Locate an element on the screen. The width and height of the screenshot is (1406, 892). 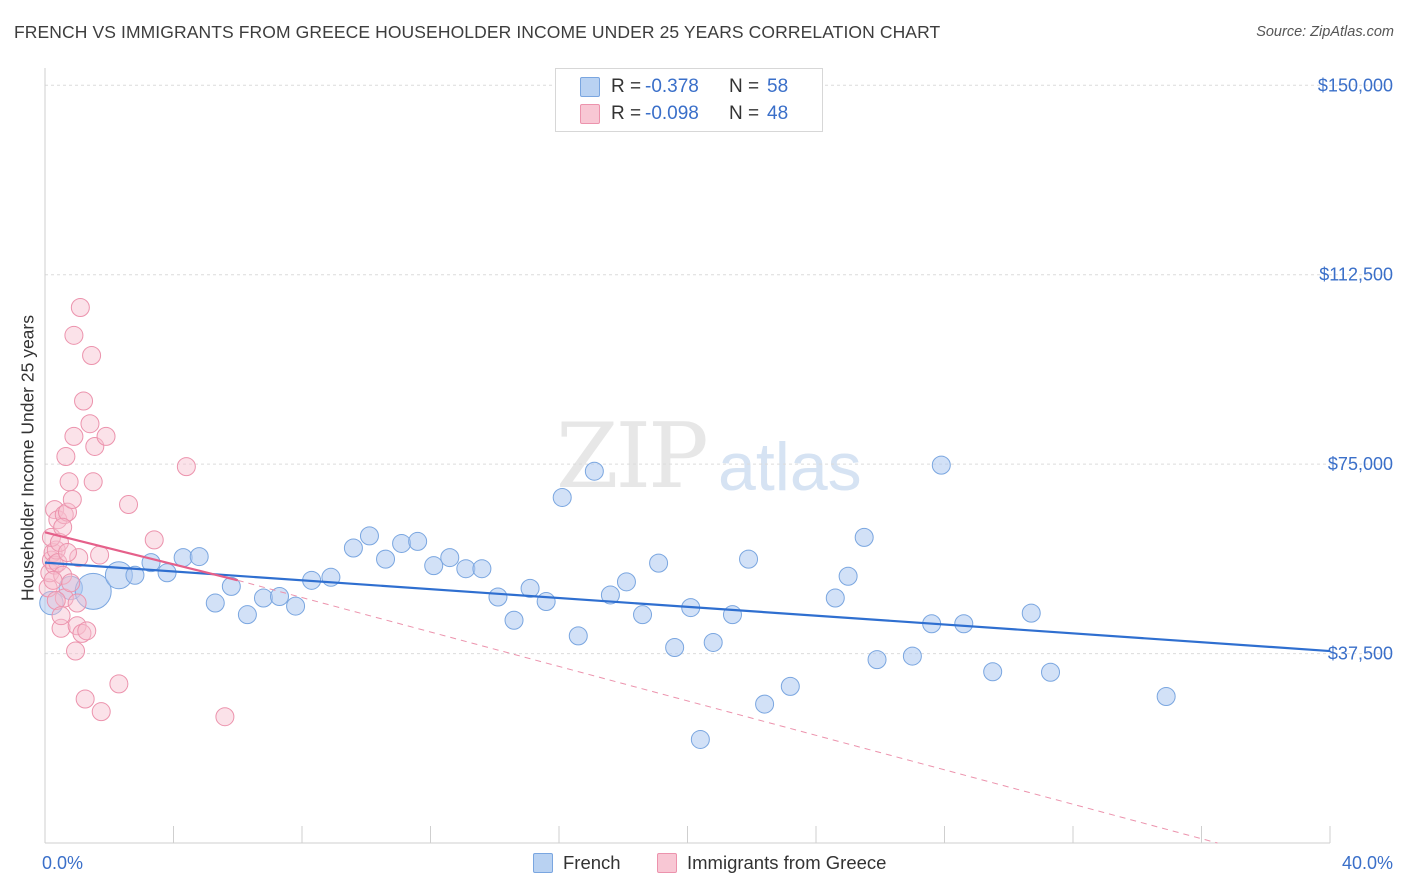
bottom-legend-french: French is located at coordinates (577, 863).